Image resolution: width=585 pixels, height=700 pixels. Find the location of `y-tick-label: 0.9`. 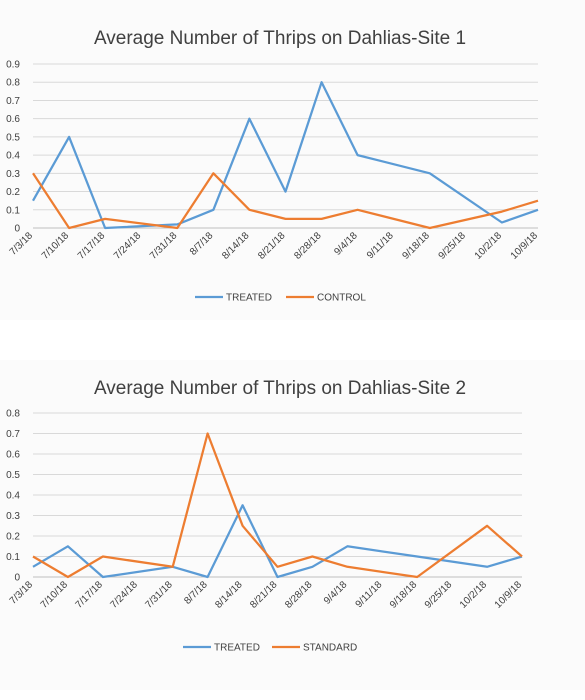

y-tick-label: 0.9 is located at coordinates (13, 65).